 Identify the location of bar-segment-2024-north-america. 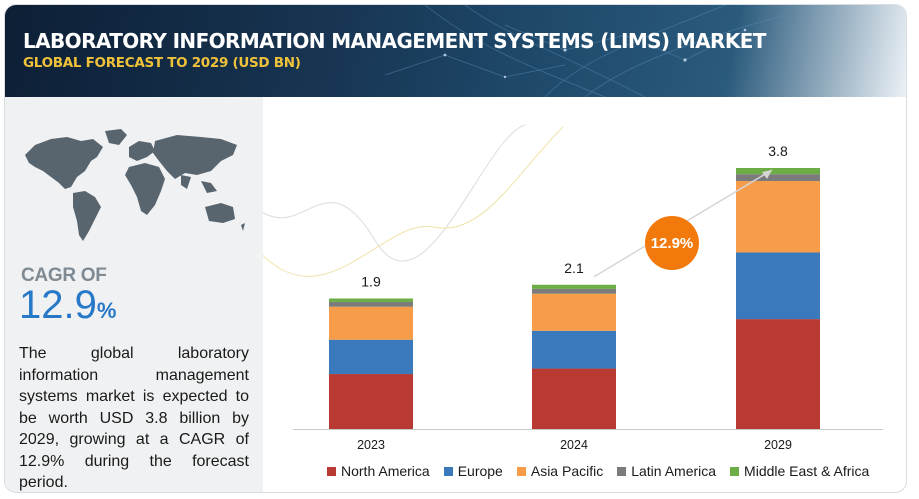
(574, 398).